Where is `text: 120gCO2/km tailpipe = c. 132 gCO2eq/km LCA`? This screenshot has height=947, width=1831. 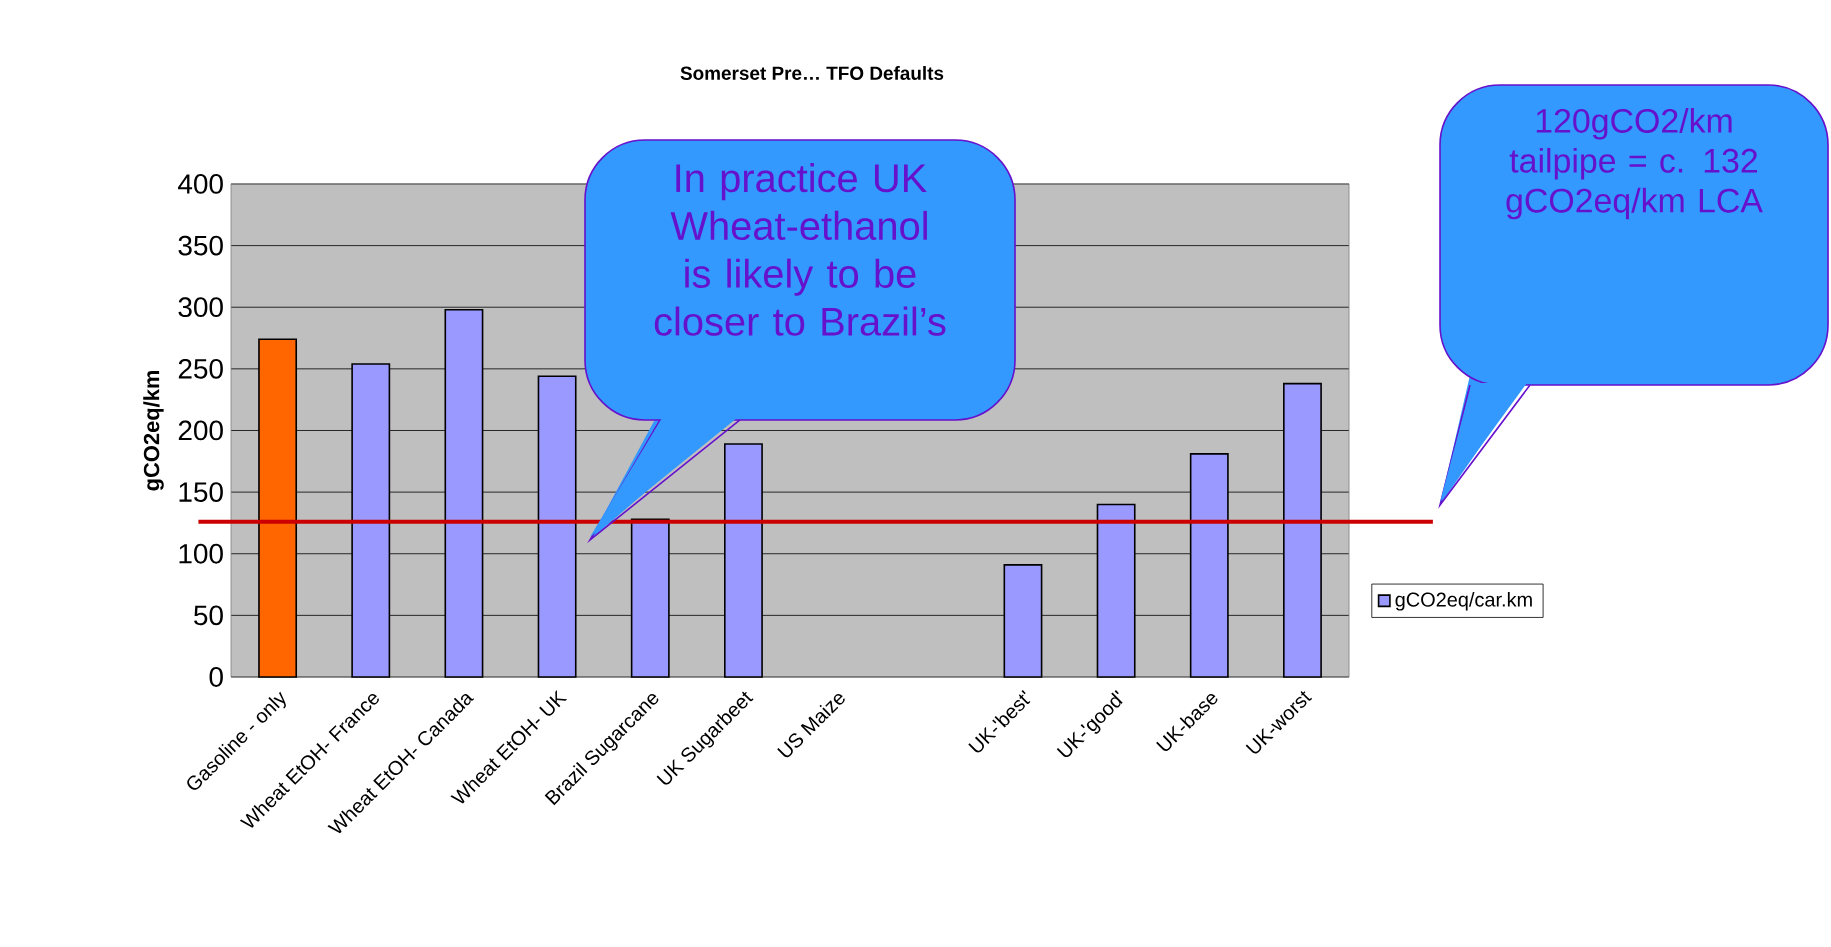 text: 120gCO2/km tailpipe = c. 132 gCO2eq/km LCA is located at coordinates (1634, 164).